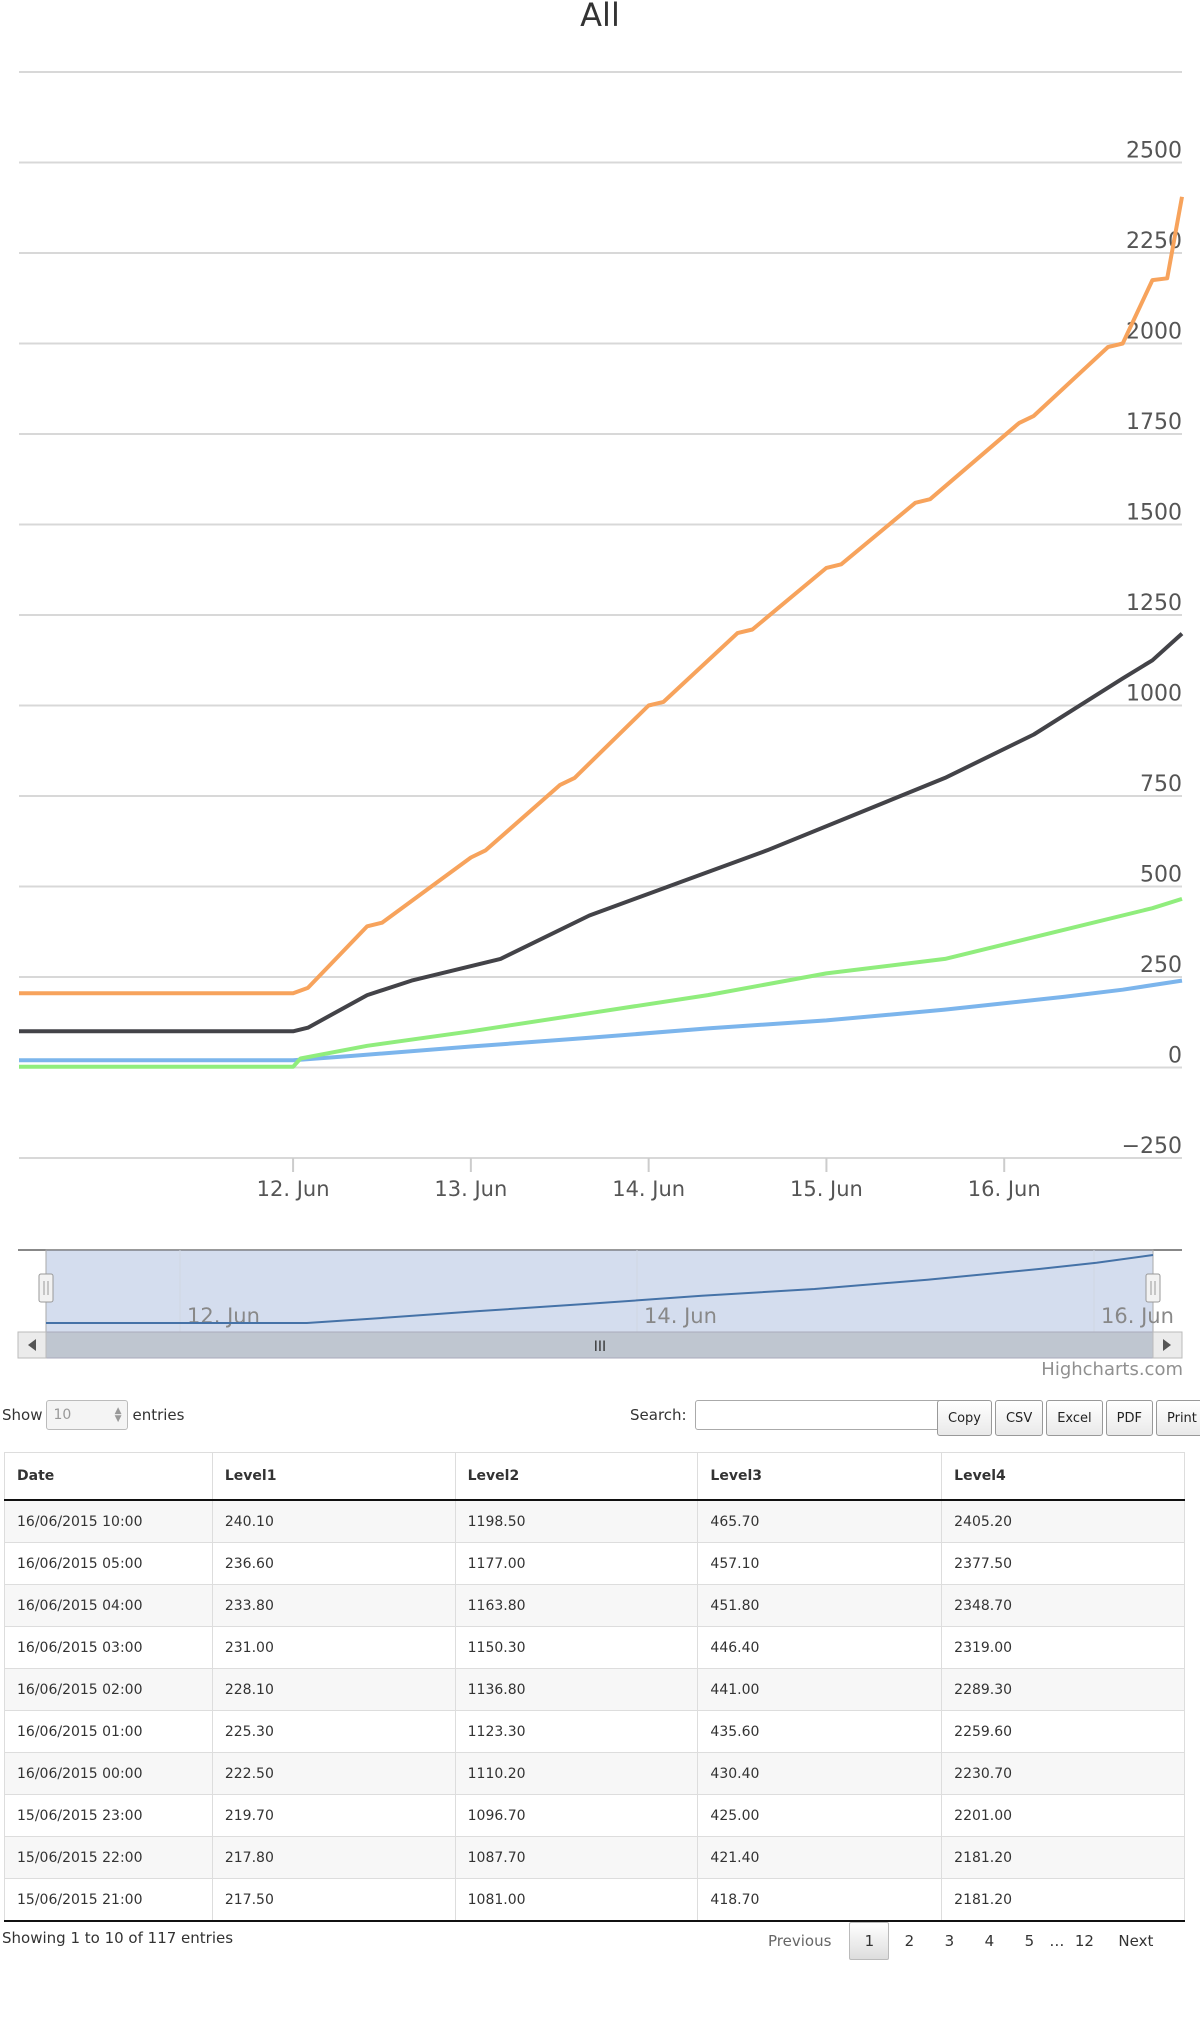  I want to click on entries-length-control: Show 10 ▲ ▼ entries, so click(93, 1415).